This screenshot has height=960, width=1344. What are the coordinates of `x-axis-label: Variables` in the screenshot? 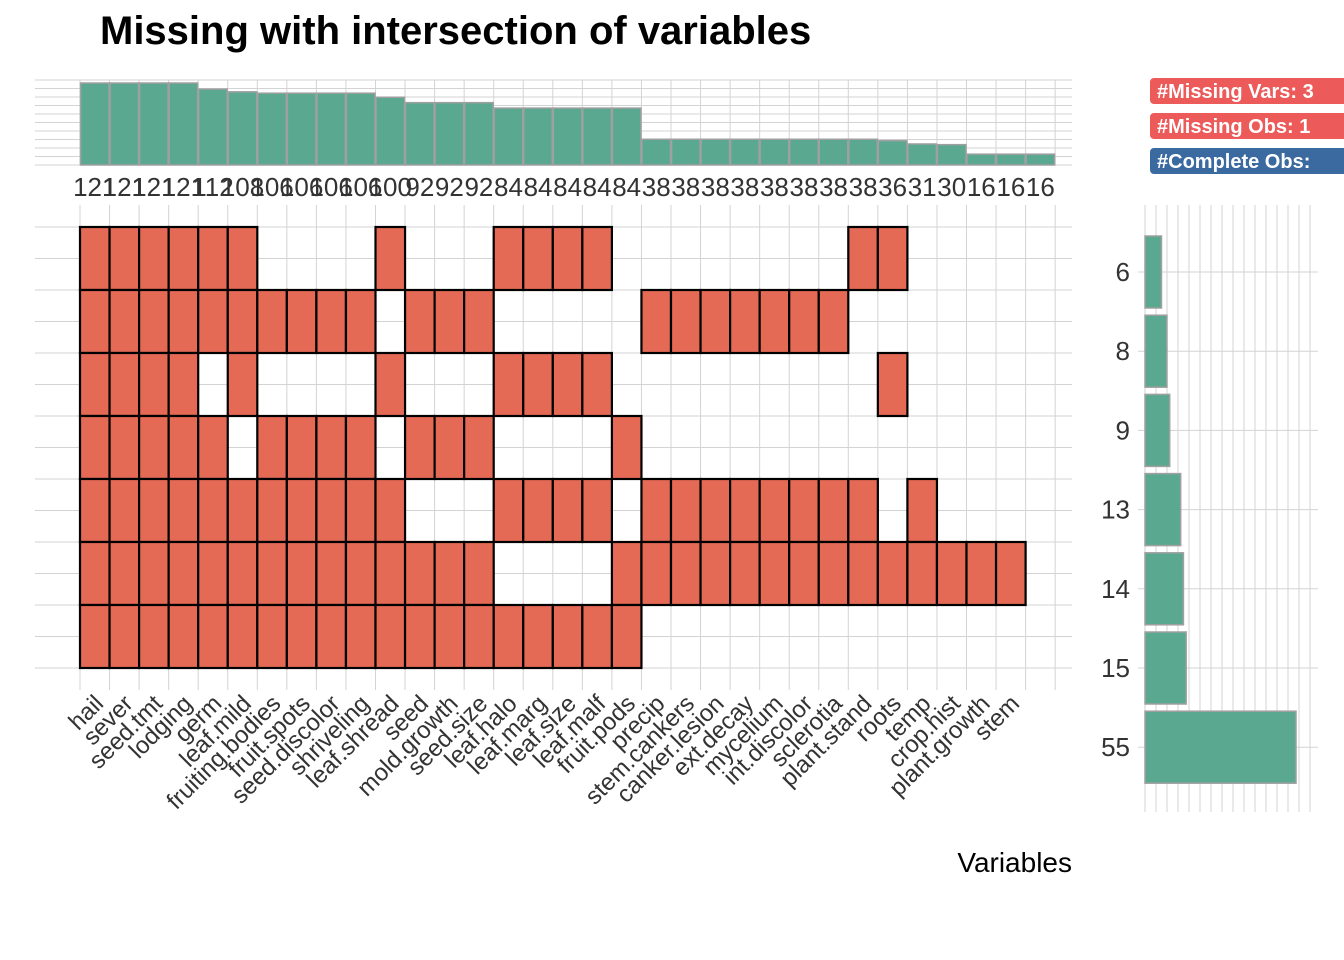 It's located at (1014, 862).